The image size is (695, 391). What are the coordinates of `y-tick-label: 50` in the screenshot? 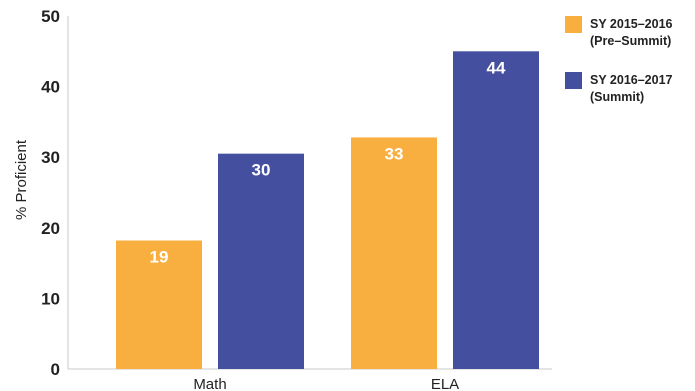 It's located at (50, 16).